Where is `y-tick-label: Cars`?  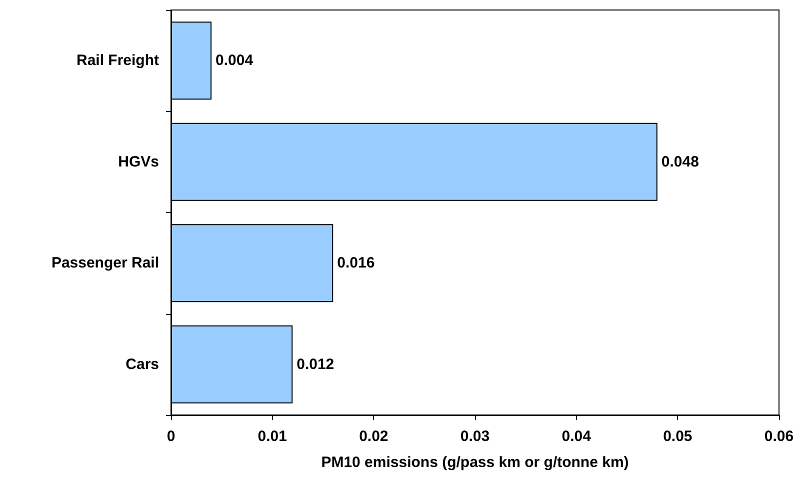
y-tick-label: Cars is located at coordinates (142, 364).